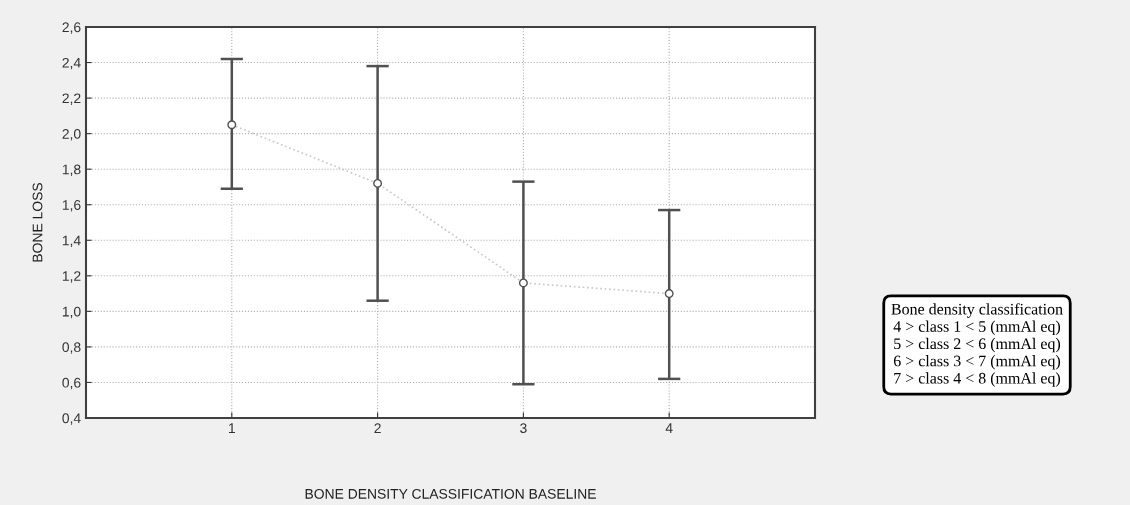 The image size is (1130, 505). What do you see at coordinates (523, 428) in the screenshot?
I see `x-tick-label: 3` at bounding box center [523, 428].